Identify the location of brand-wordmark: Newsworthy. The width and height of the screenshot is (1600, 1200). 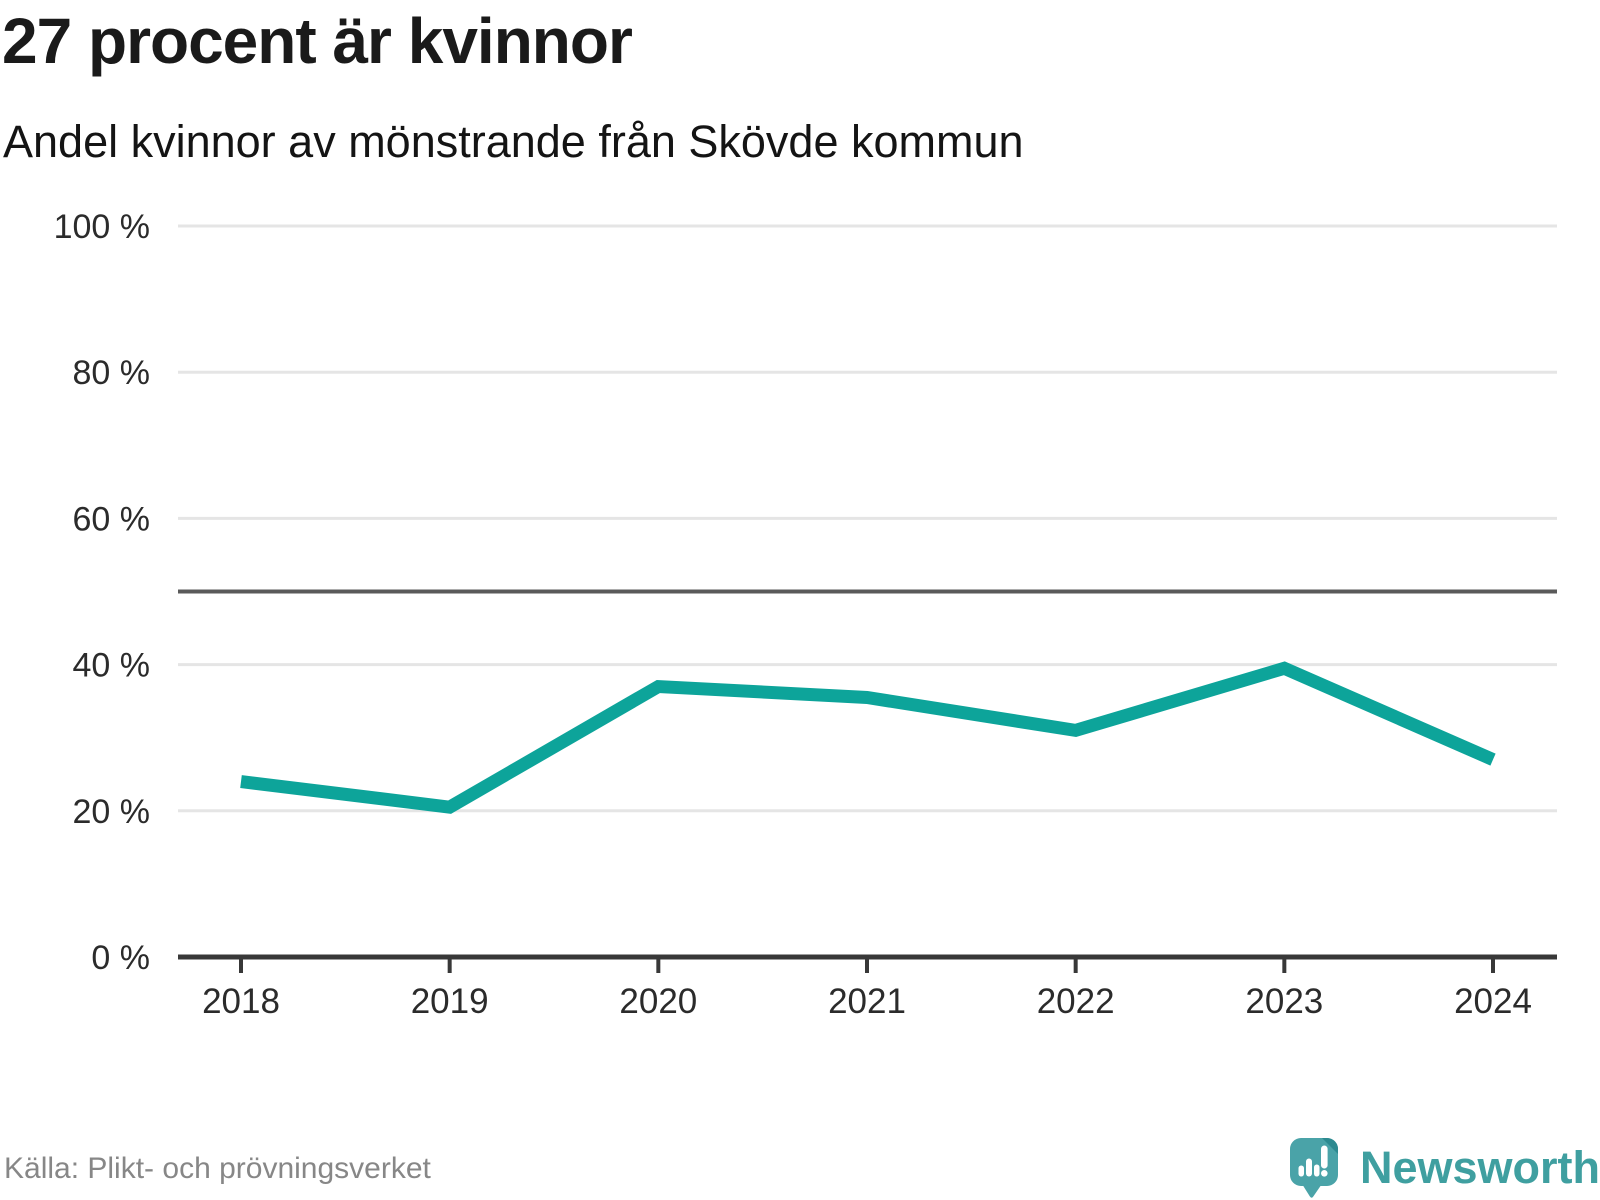
(1480, 1167).